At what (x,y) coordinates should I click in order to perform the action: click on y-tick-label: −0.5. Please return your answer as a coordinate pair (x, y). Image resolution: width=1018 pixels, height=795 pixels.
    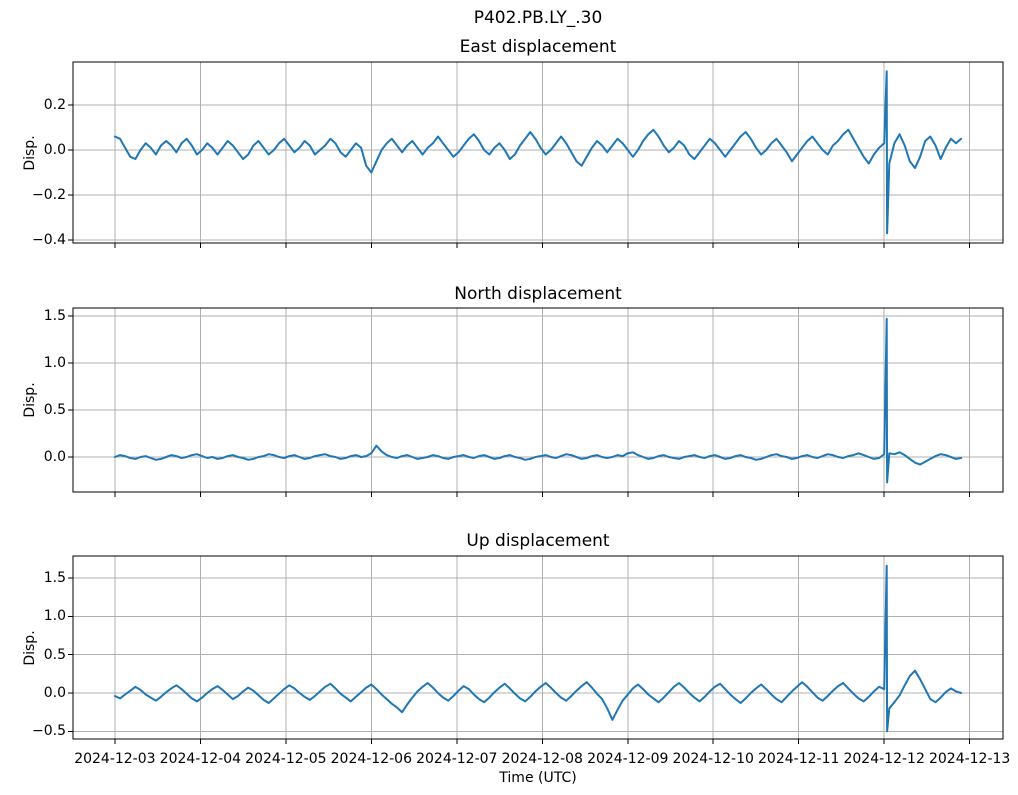
    Looking at the image, I should click on (49, 731).